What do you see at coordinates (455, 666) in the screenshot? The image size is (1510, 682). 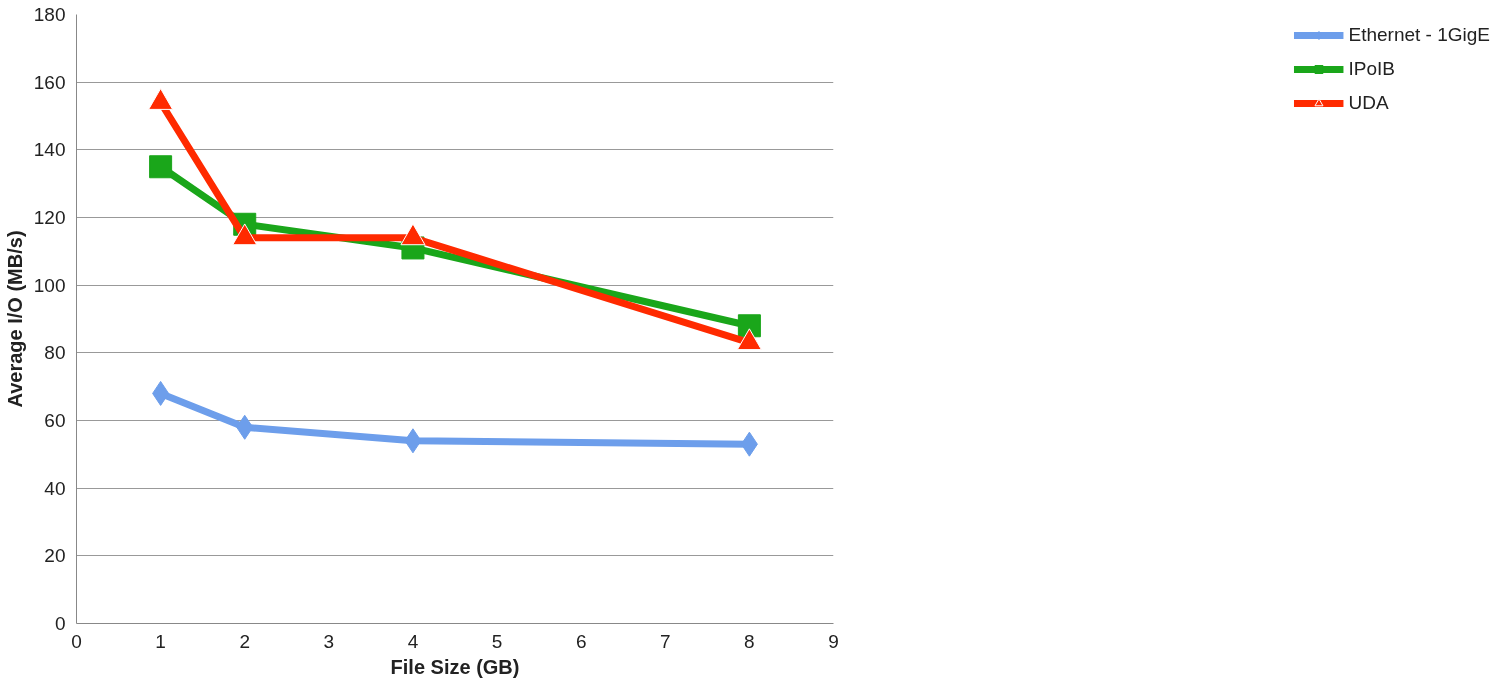 I see `x-axis-title: File Size (GB)` at bounding box center [455, 666].